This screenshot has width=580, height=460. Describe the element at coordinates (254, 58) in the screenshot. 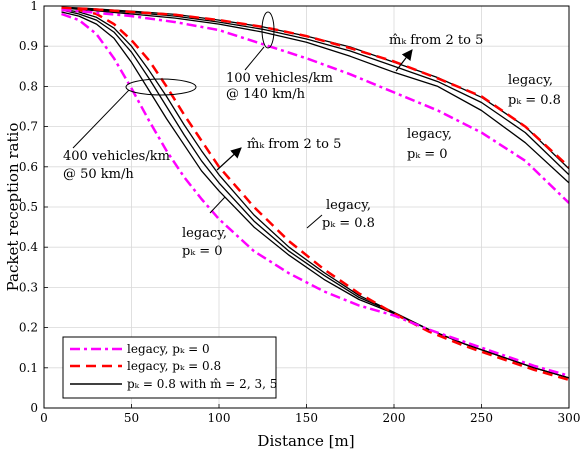

I see `high-density-leader` at that location.